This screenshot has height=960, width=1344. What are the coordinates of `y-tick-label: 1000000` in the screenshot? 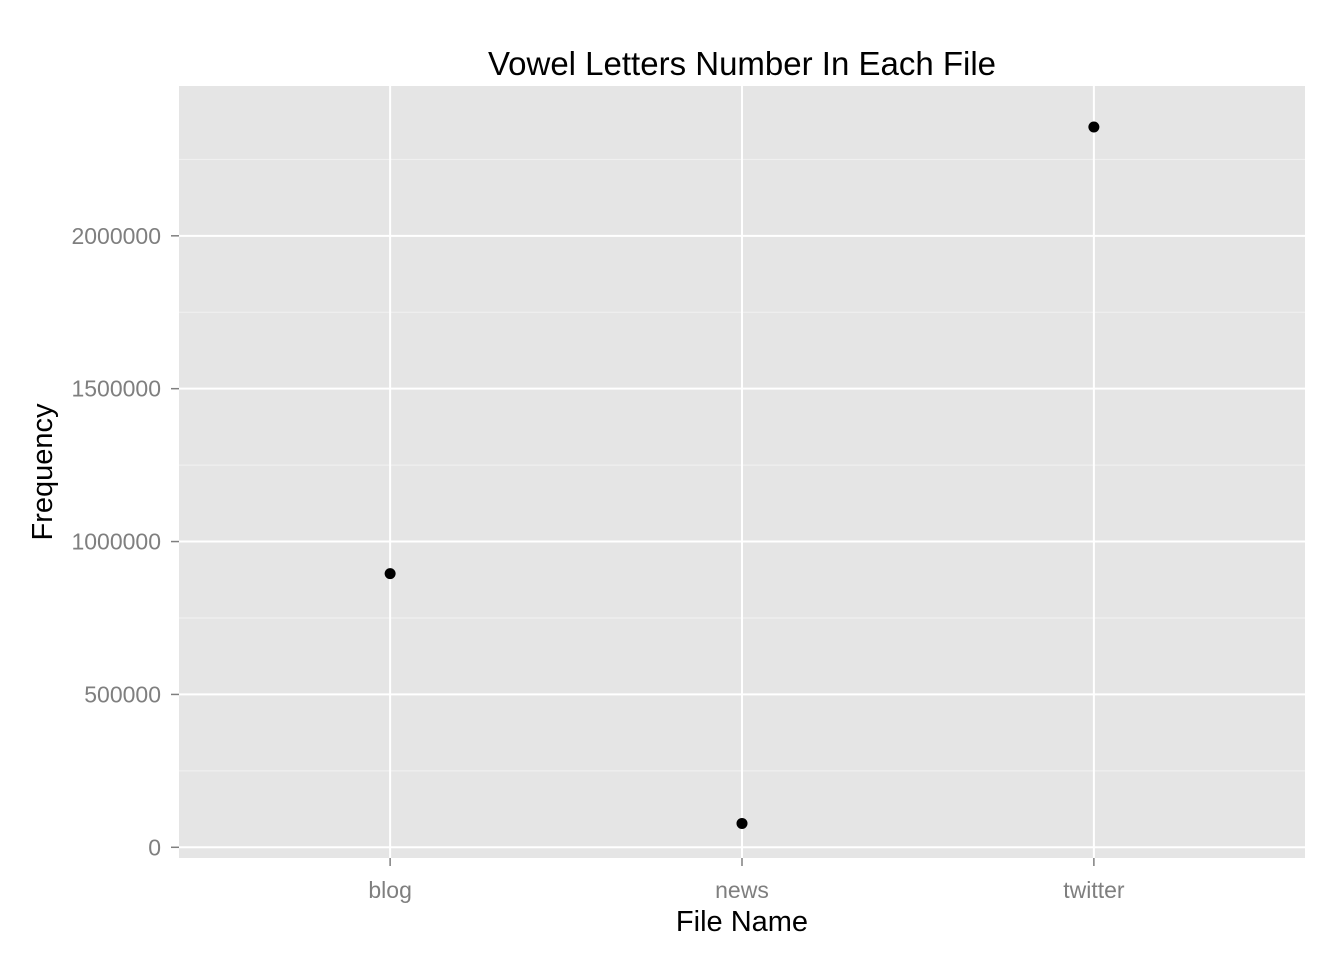 It's located at (116, 542).